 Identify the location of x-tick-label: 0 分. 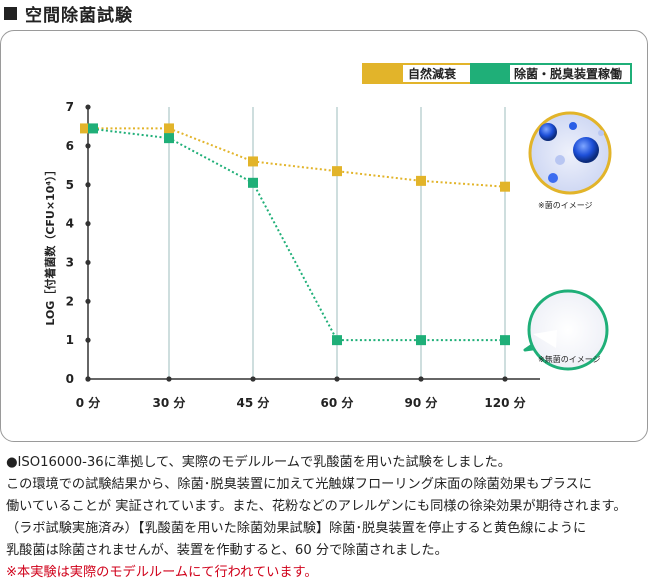
(88, 402).